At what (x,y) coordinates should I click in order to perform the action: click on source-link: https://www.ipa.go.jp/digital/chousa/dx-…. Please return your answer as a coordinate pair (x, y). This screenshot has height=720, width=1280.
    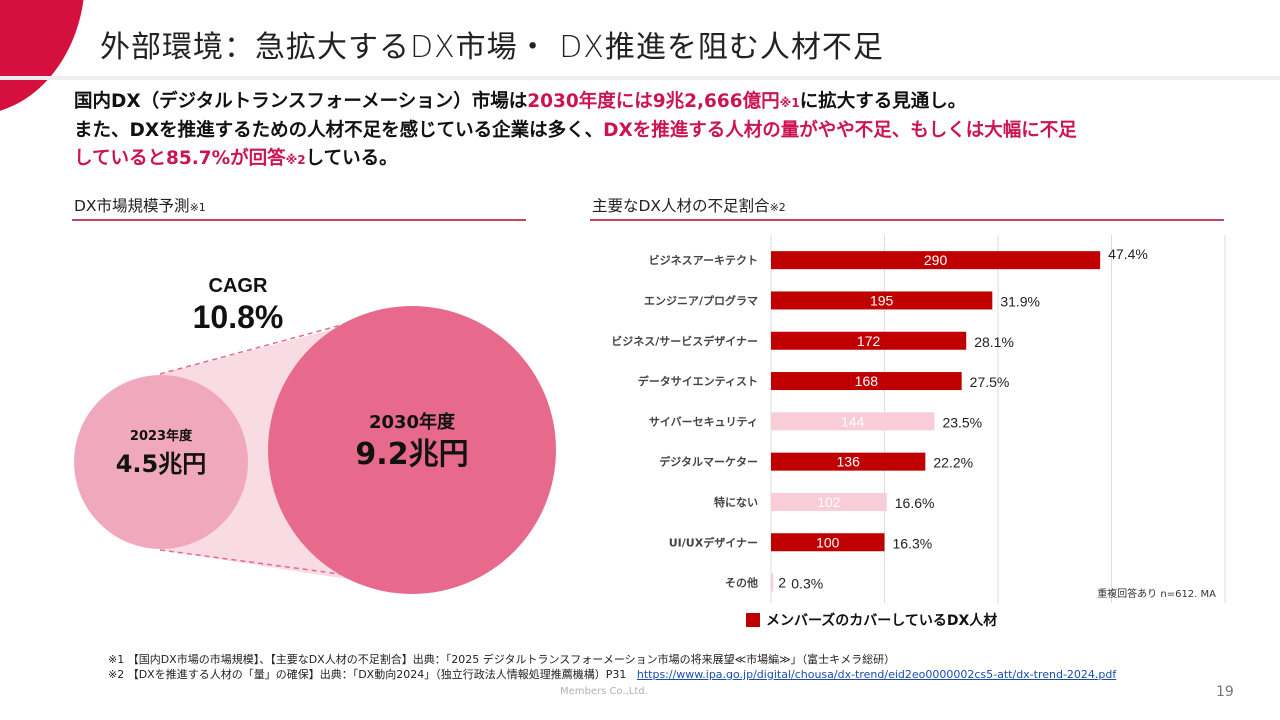
    Looking at the image, I should click on (876, 674).